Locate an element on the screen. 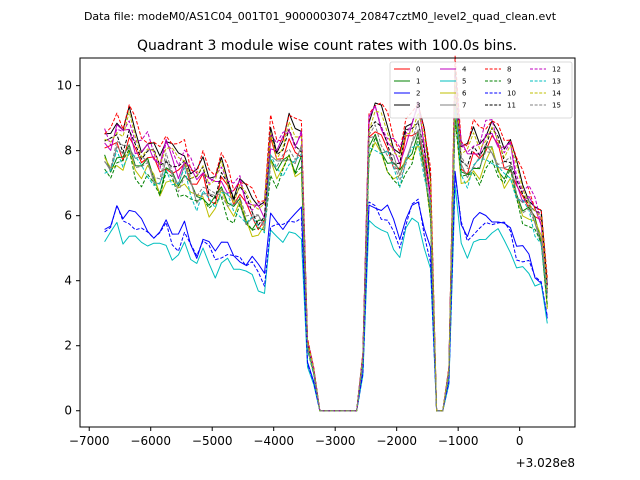 Image resolution: width=640 pixels, height=480 pixels. x-tick-label: −4000 is located at coordinates (273, 441).